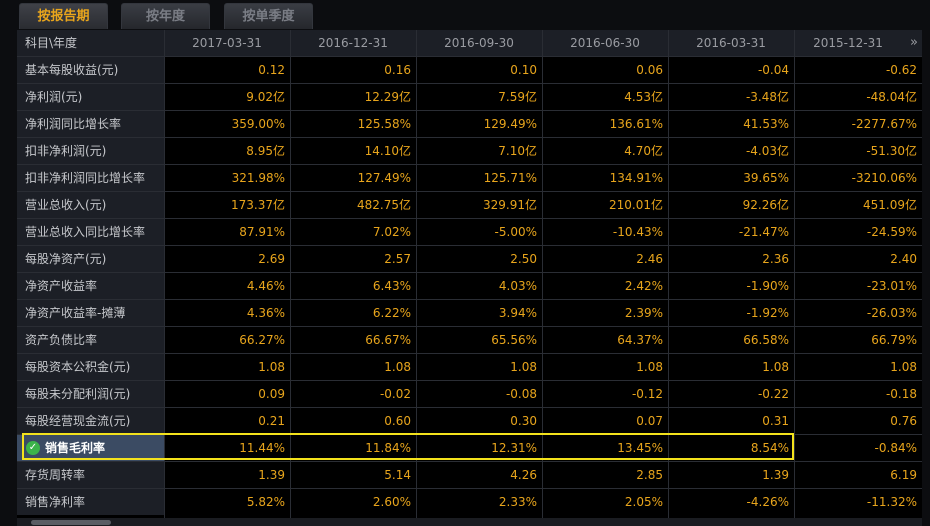  Describe the element at coordinates (258, 178) in the screenshot. I see `value-cell: 321.98%` at that location.